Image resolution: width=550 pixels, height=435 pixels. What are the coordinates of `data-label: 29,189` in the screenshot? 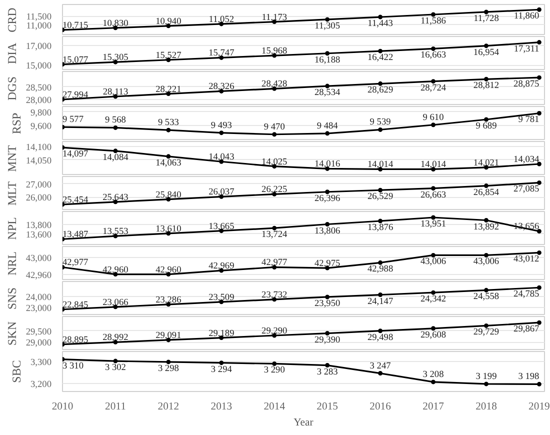 It's located at (221, 333).